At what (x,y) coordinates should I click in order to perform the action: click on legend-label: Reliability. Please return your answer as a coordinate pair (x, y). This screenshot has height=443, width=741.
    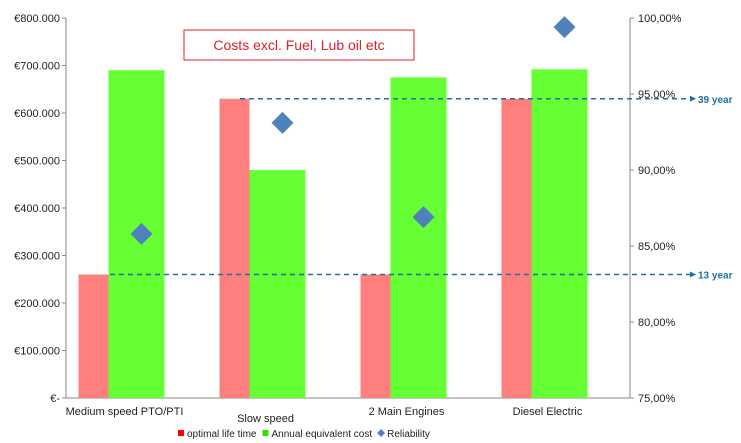
    Looking at the image, I should click on (408, 434).